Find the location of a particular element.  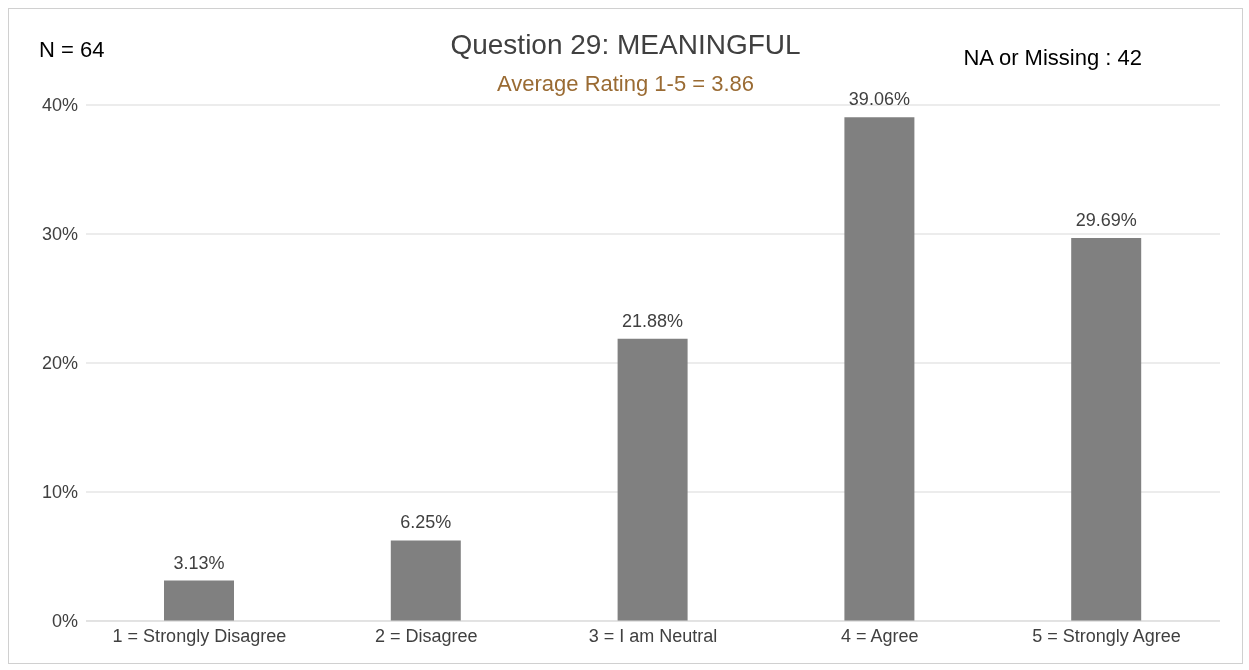

y-tick-label: 0% is located at coordinates (64, 621).